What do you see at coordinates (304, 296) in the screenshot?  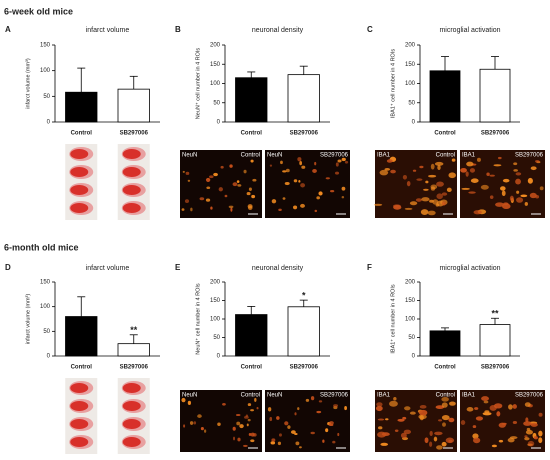 I see `significance: *` at bounding box center [304, 296].